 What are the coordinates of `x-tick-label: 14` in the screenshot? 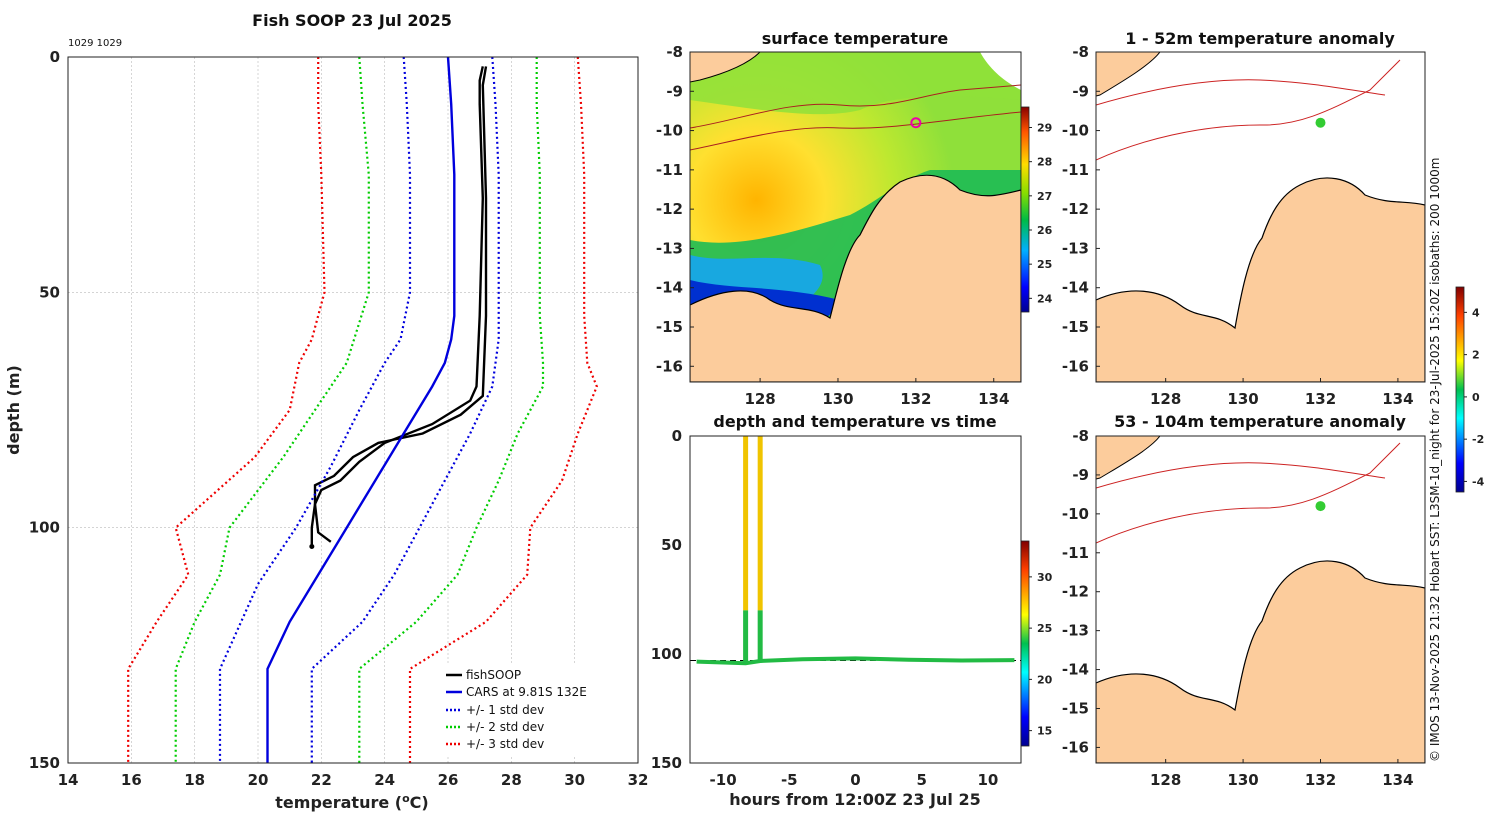 It's located at (68, 780).